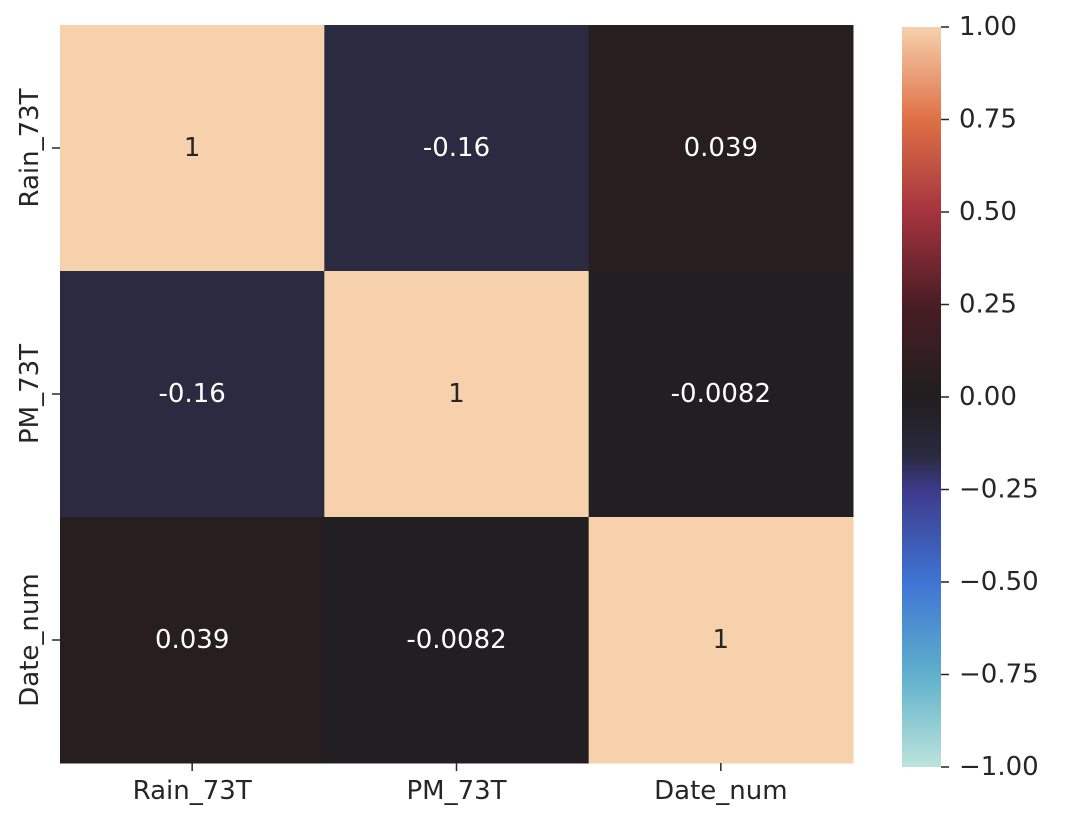 Image resolution: width=1070 pixels, height=840 pixels. What do you see at coordinates (999, 490) in the screenshot?
I see `colorbar-tick-label: −0.25` at bounding box center [999, 490].